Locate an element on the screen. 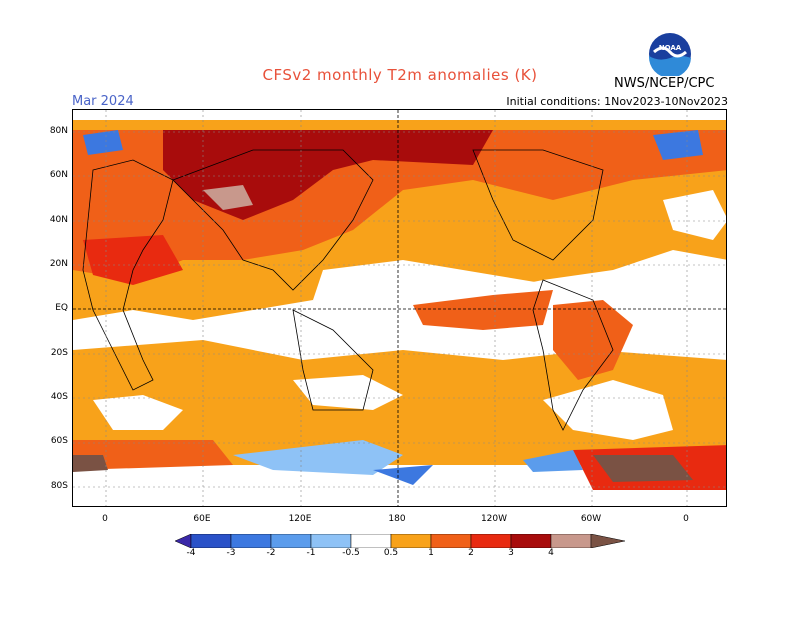  lon-label: 120W is located at coordinates (494, 519).